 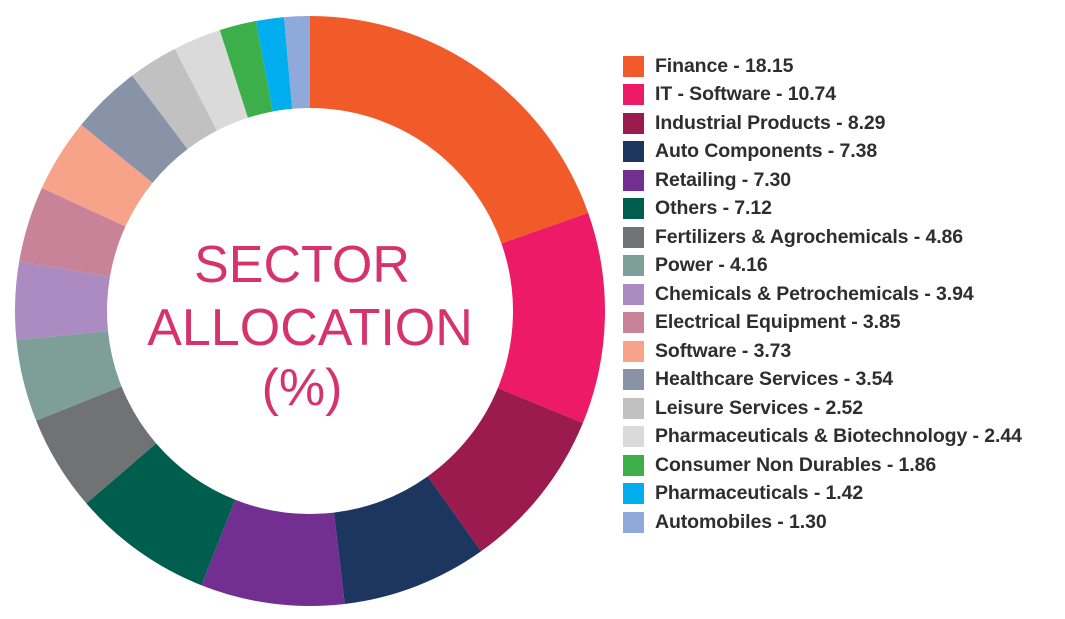 I want to click on legend-label: Industrial Products - 8.29, so click(x=770, y=122).